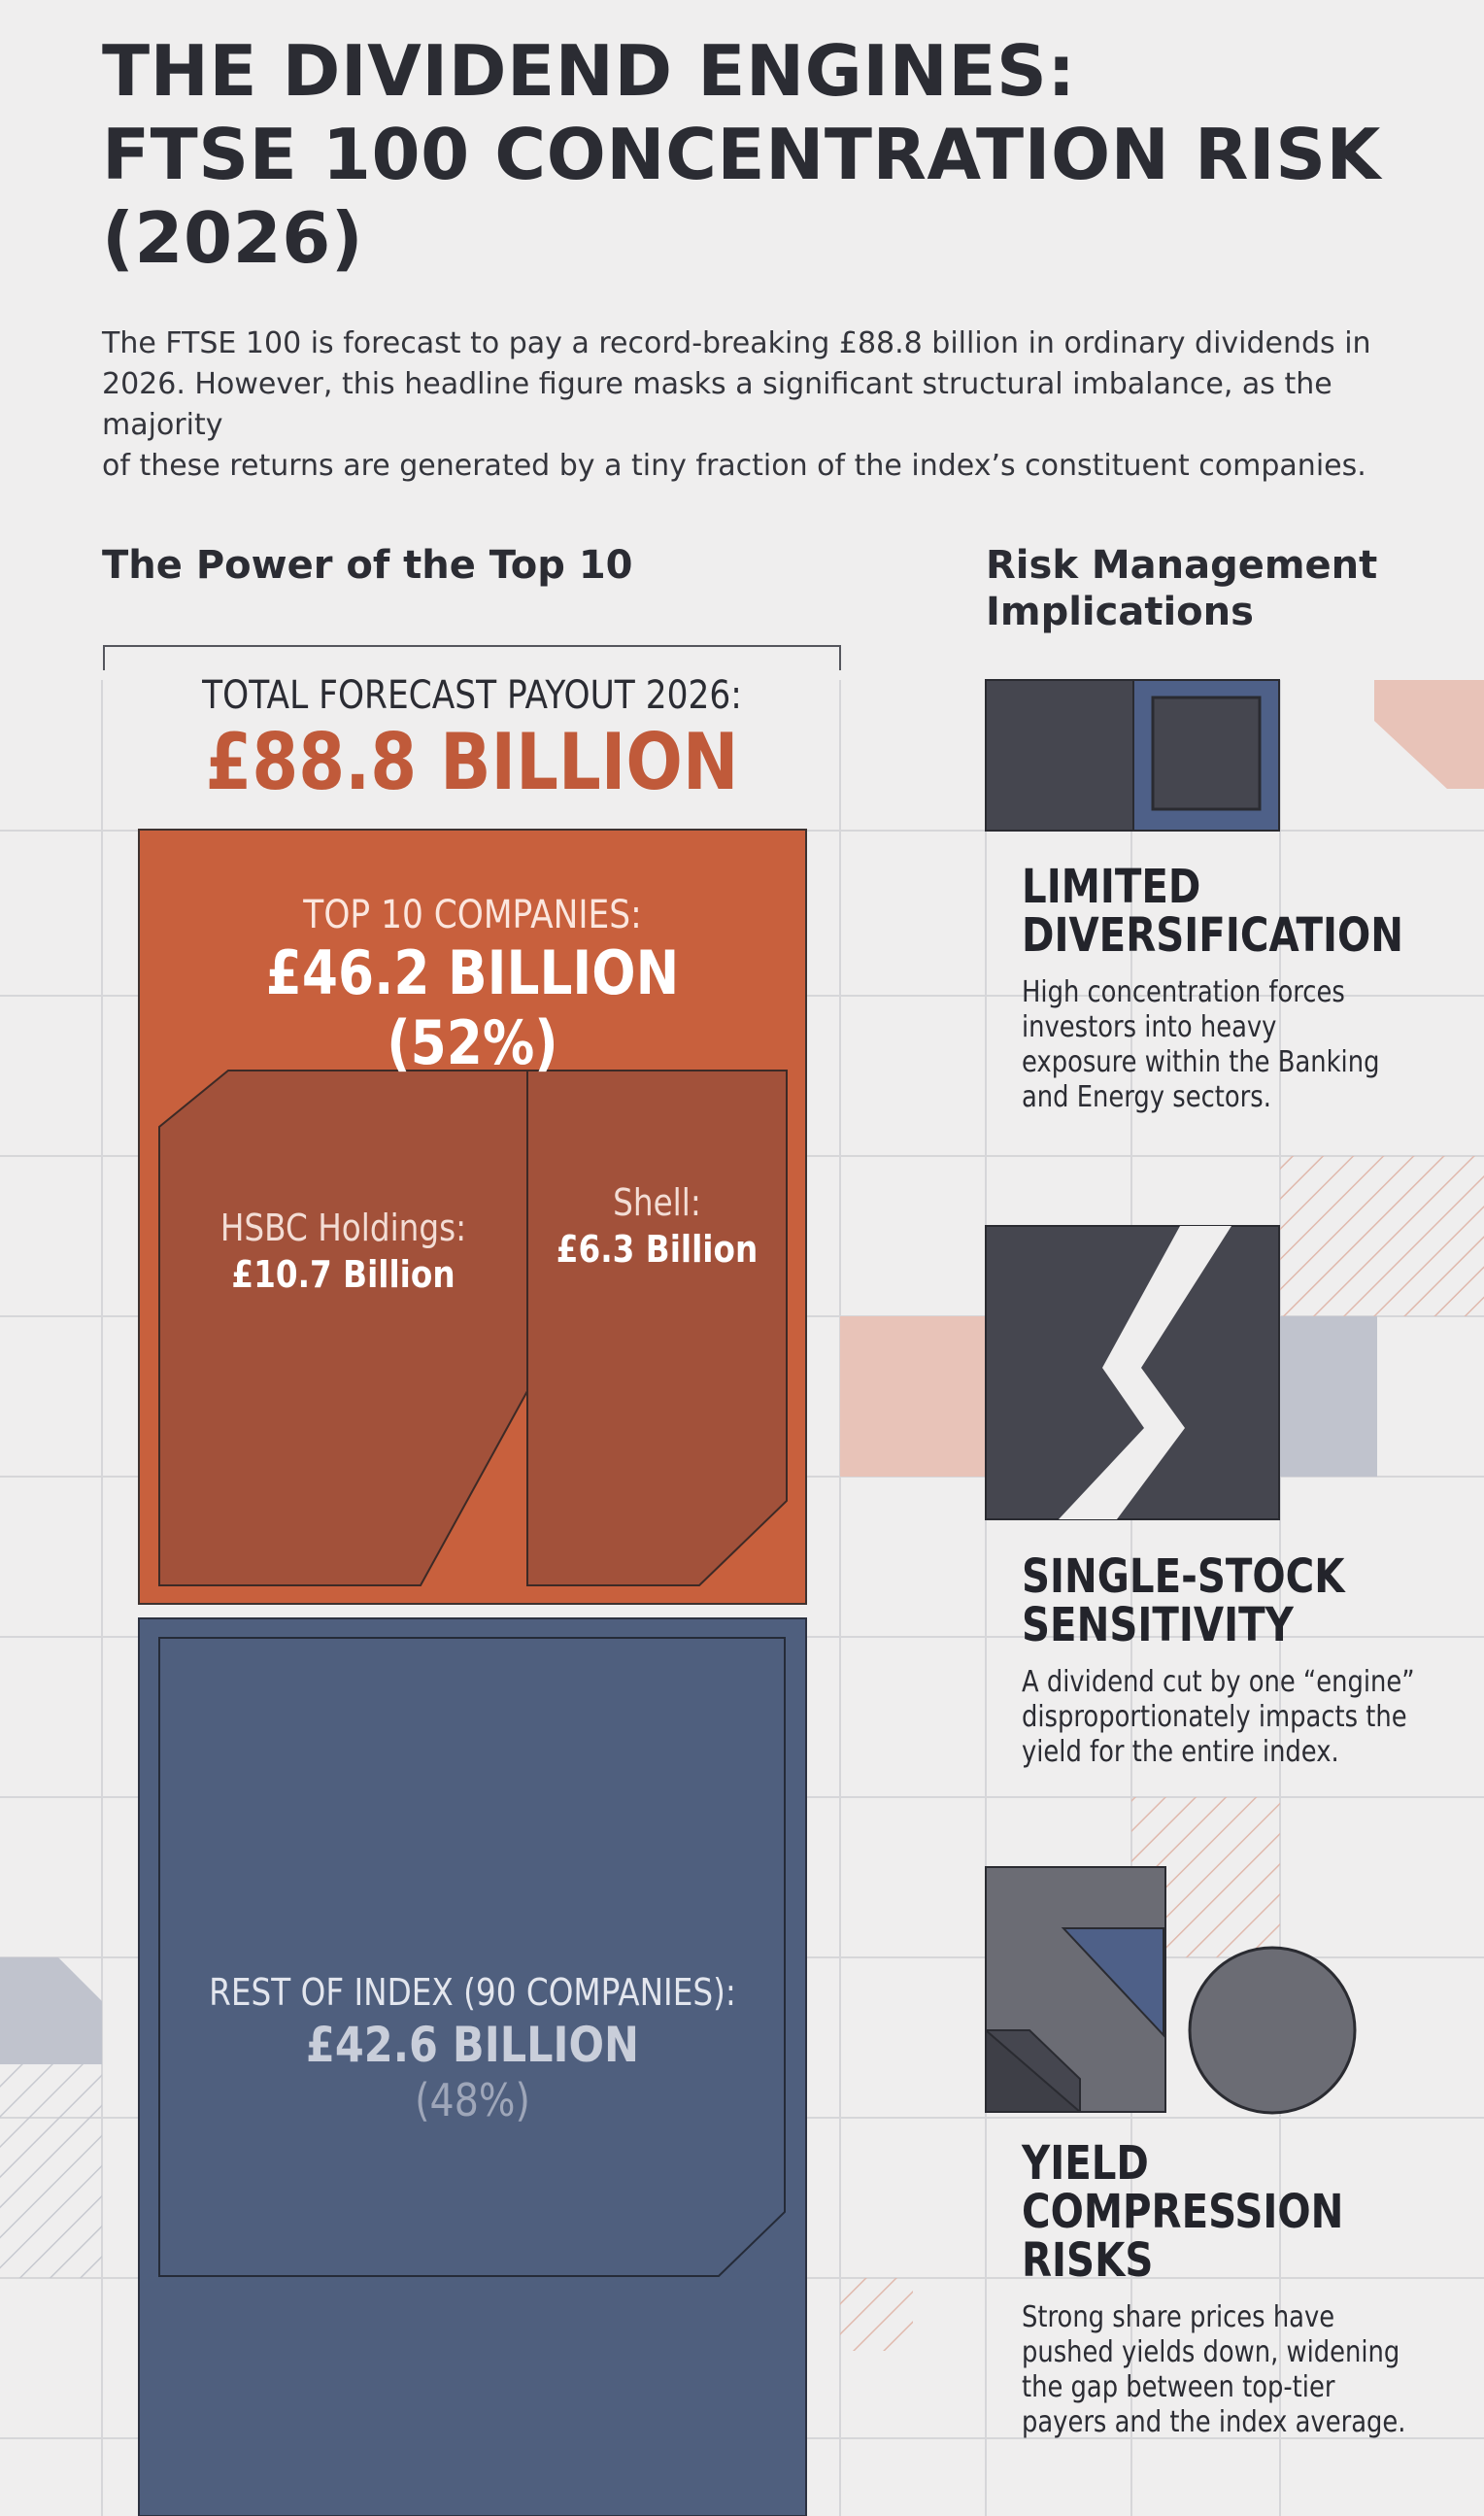 The width and height of the screenshot is (1484, 2516). I want to click on risk-title-line: SENSITIVITY, so click(1158, 1625).